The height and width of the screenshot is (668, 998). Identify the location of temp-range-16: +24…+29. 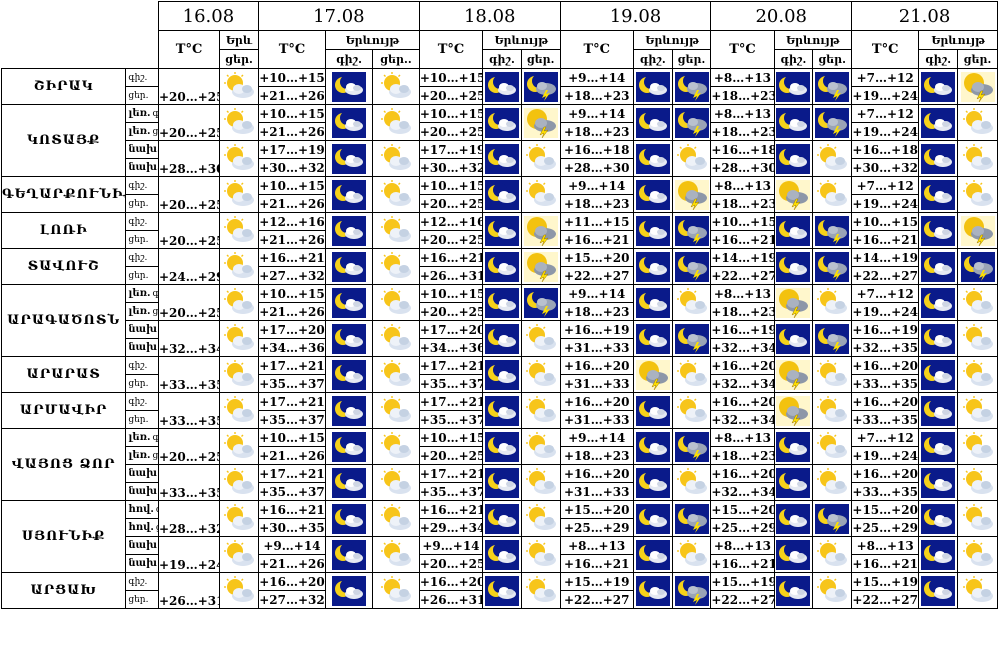
(189, 266).